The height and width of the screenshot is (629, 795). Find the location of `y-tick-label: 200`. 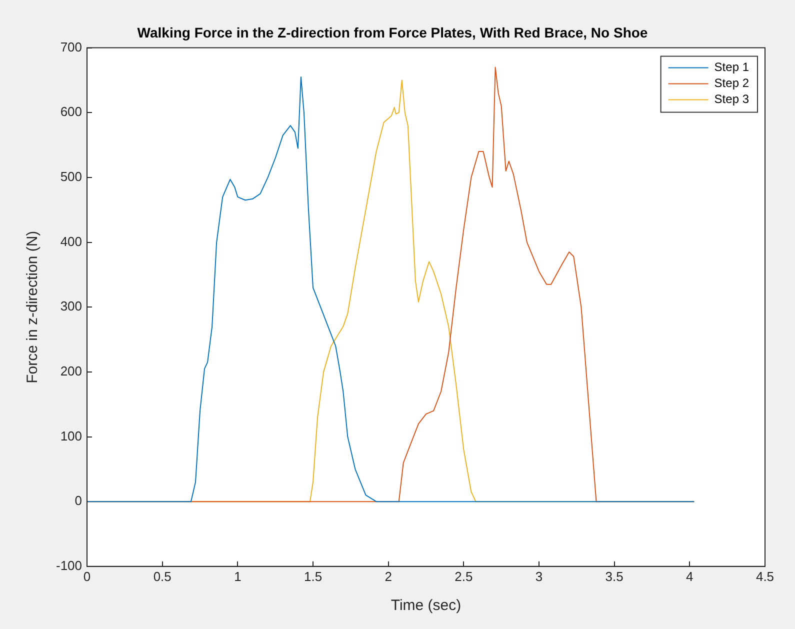

y-tick-label: 200 is located at coordinates (71, 371).